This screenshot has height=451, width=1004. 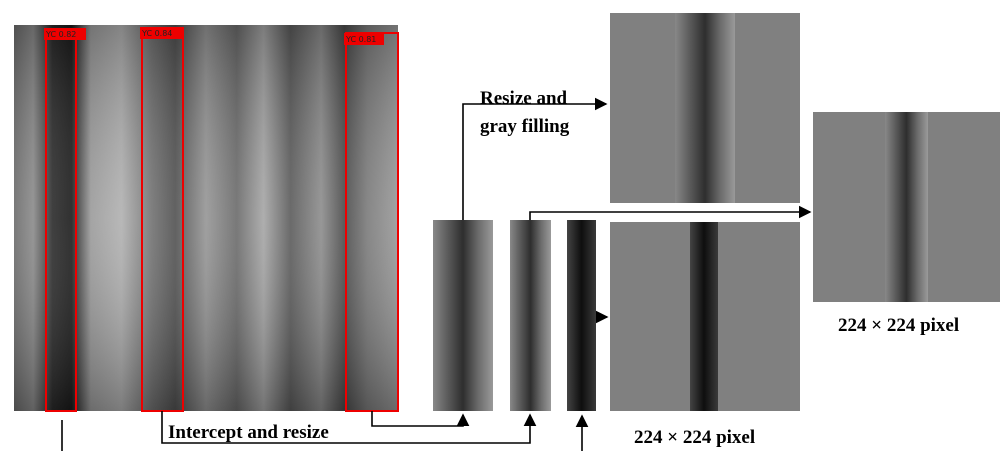 What do you see at coordinates (248, 432) in the screenshot?
I see `step-label: Intercept and resize` at bounding box center [248, 432].